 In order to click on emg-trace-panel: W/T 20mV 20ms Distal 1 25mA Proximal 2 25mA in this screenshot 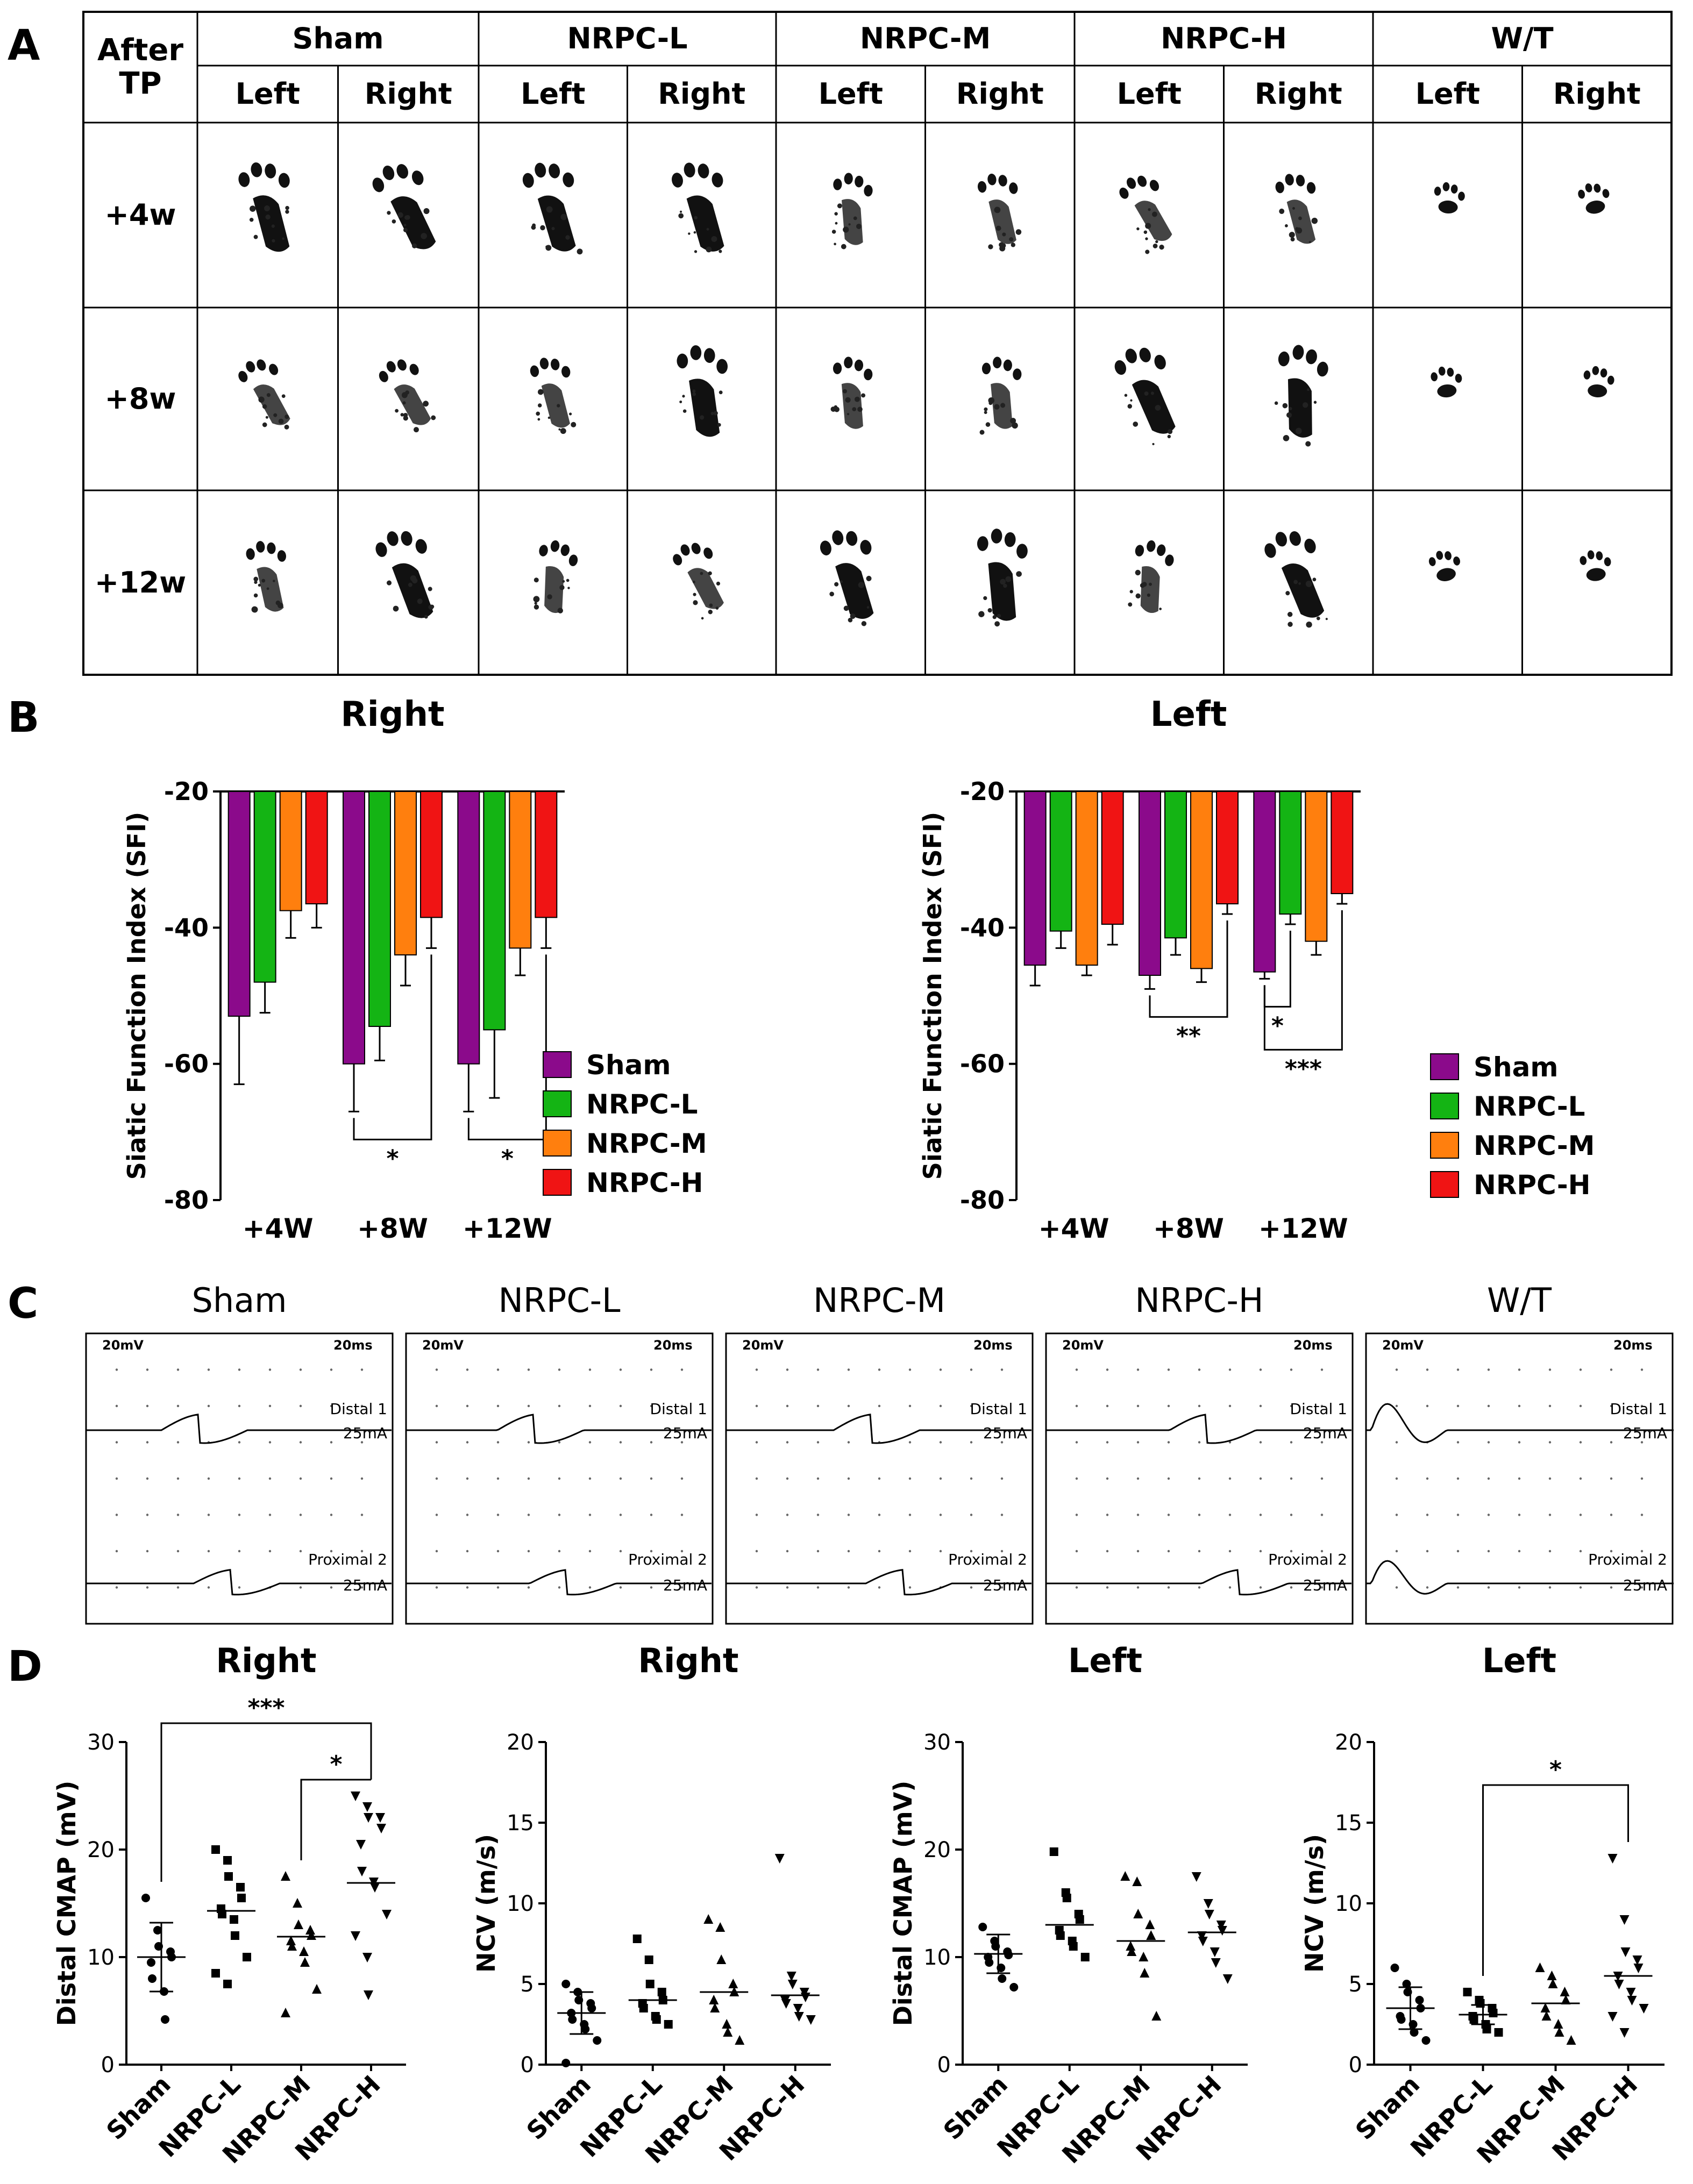, I will do `click(1519, 1453)`.